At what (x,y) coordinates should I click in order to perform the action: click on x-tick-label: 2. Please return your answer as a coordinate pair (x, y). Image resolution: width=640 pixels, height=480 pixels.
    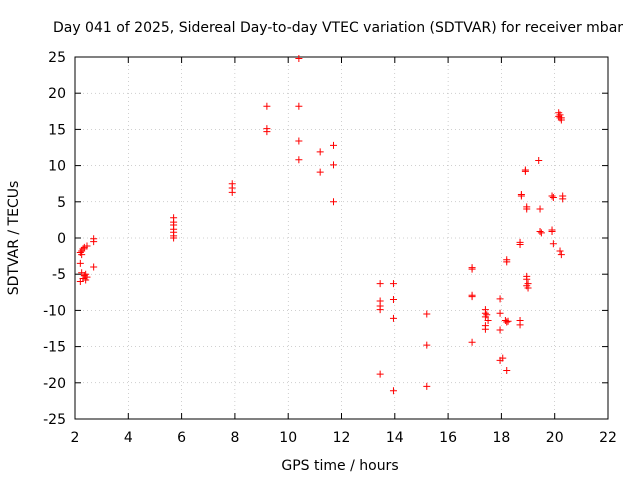
    Looking at the image, I should click on (75, 438).